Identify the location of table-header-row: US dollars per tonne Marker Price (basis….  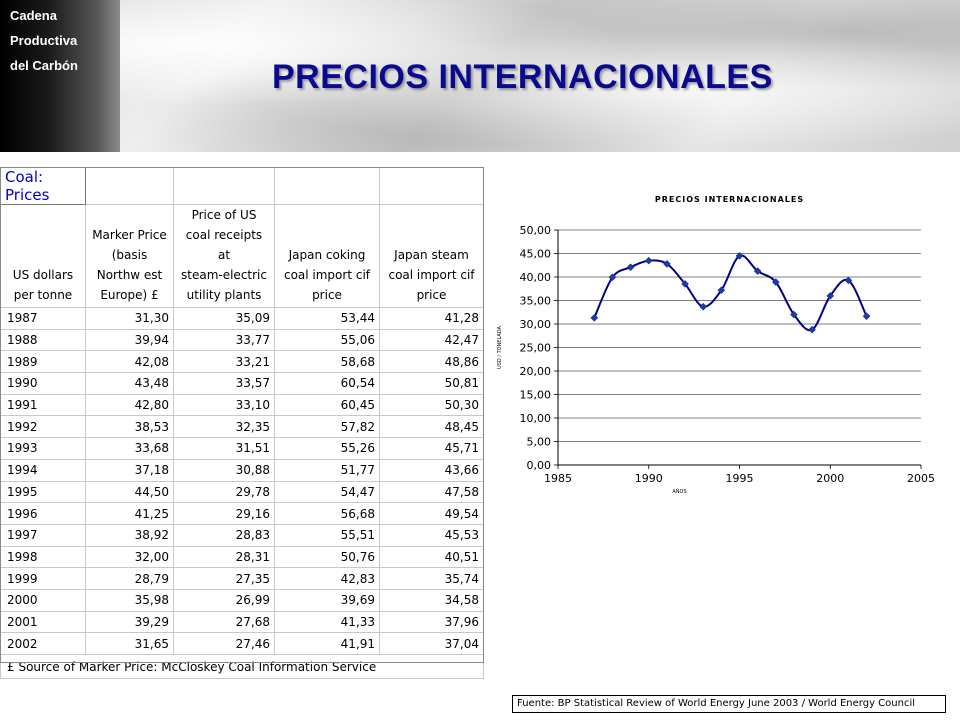
(242, 256).